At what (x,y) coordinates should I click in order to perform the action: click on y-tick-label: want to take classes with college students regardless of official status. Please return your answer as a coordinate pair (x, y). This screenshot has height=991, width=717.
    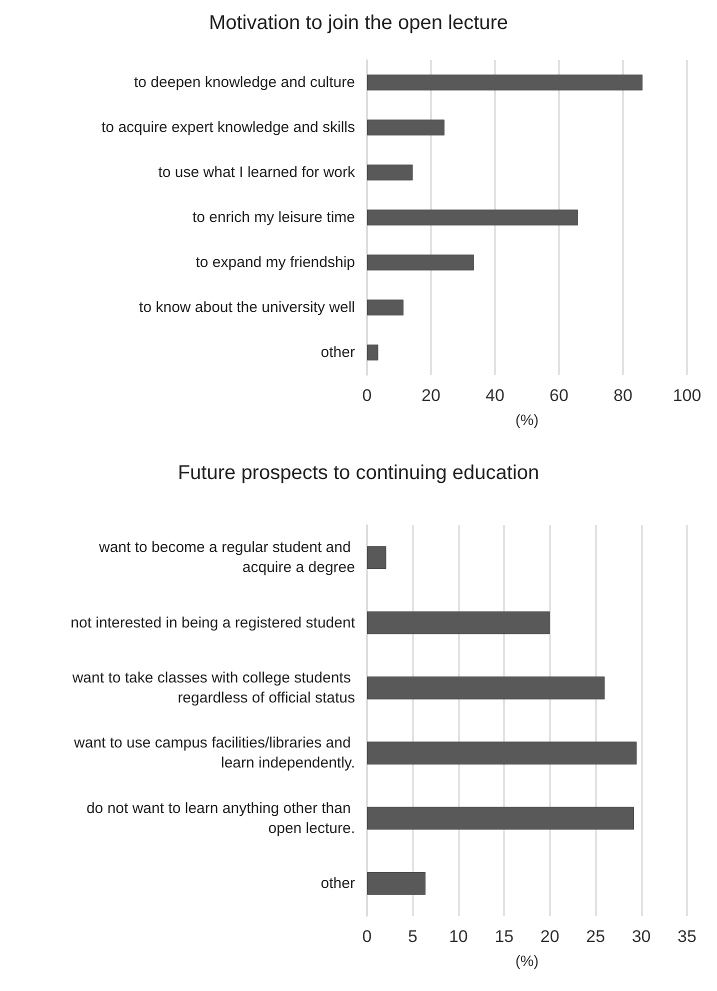
    Looking at the image, I should click on (213, 687).